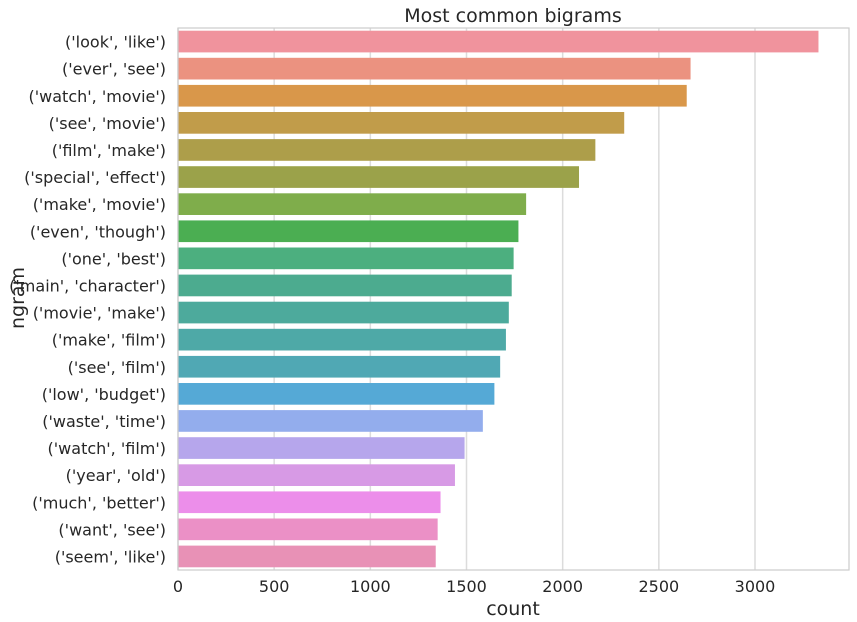  What do you see at coordinates (113, 258) in the screenshot?
I see `y-tick-label: ('one', 'best')` at bounding box center [113, 258].